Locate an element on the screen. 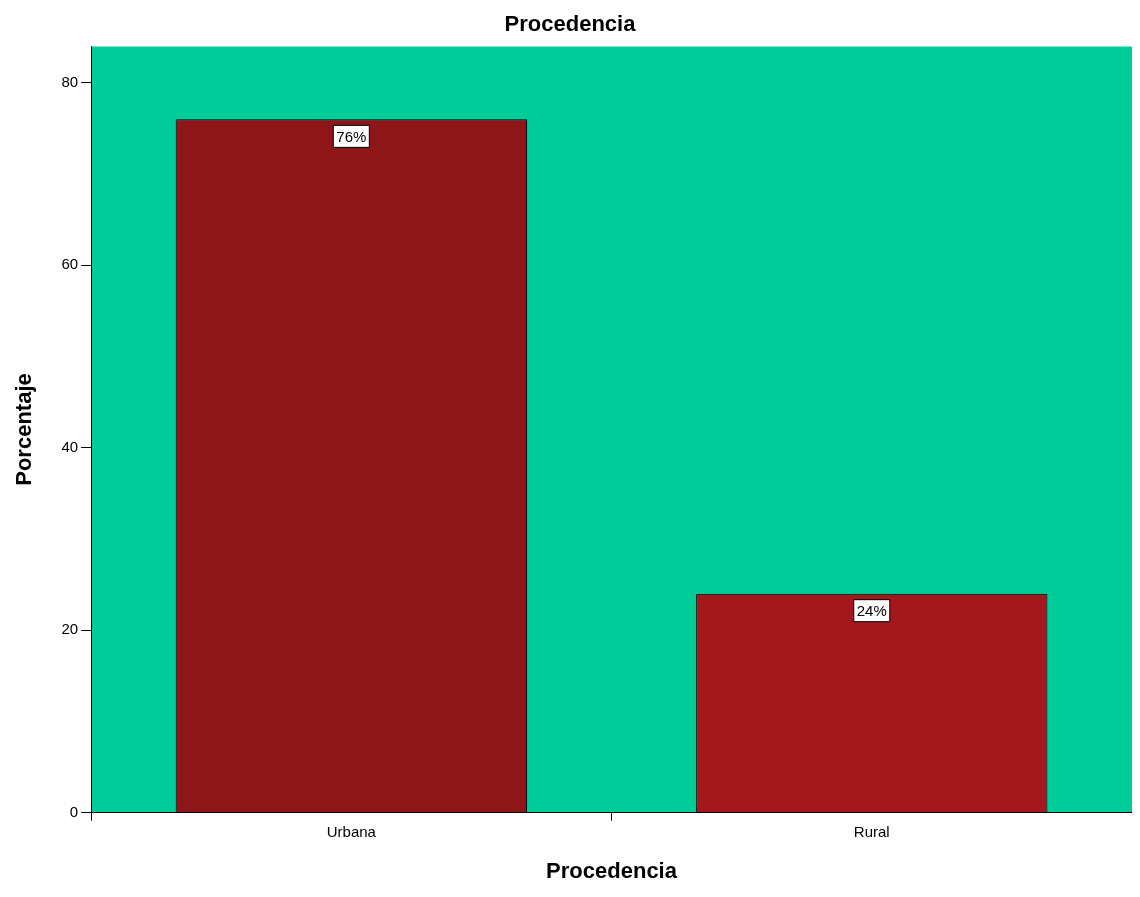 This screenshot has width=1140, height=897. data-label: 76% is located at coordinates (351, 136).